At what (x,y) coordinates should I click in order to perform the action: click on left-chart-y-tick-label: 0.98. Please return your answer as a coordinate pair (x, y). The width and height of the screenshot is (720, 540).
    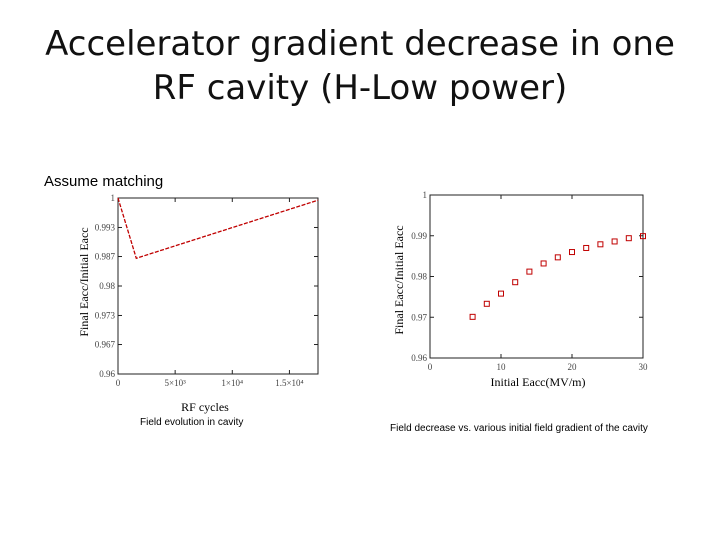
    Looking at the image, I should click on (107, 286).